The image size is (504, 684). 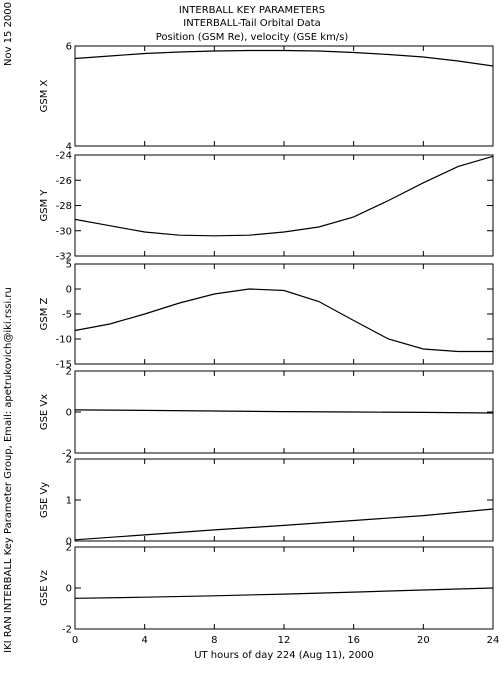 I want to click on gsm-z-ytick-label: -5, so click(x=67, y=315).